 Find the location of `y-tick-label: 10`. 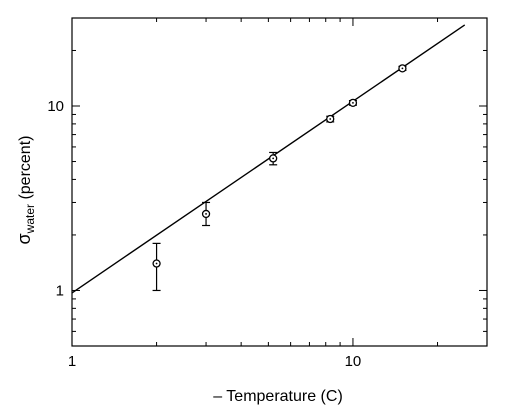

y-tick-label: 10 is located at coordinates (55, 106).